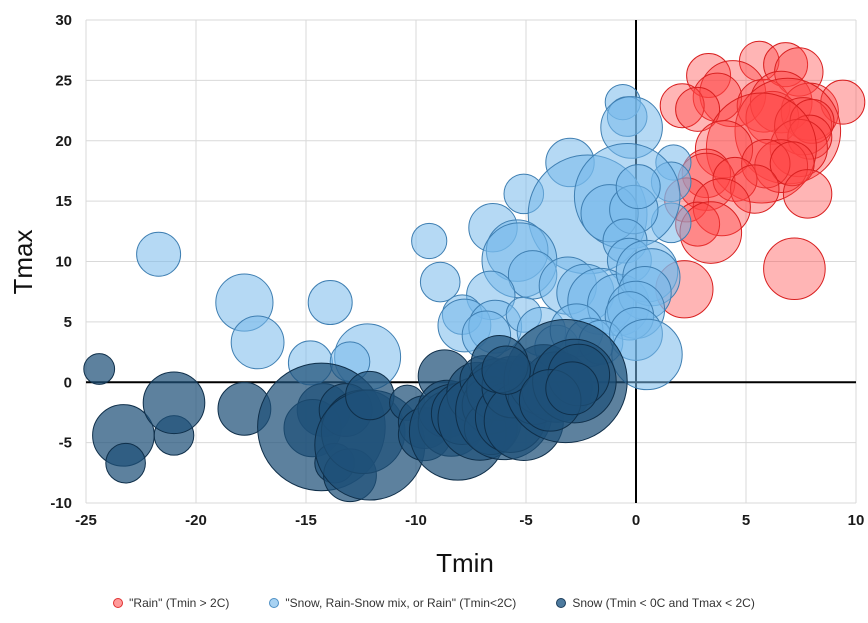 This screenshot has height=623, width=868. Describe the element at coordinates (61, 503) in the screenshot. I see `y-tick-label-0: -10` at that location.